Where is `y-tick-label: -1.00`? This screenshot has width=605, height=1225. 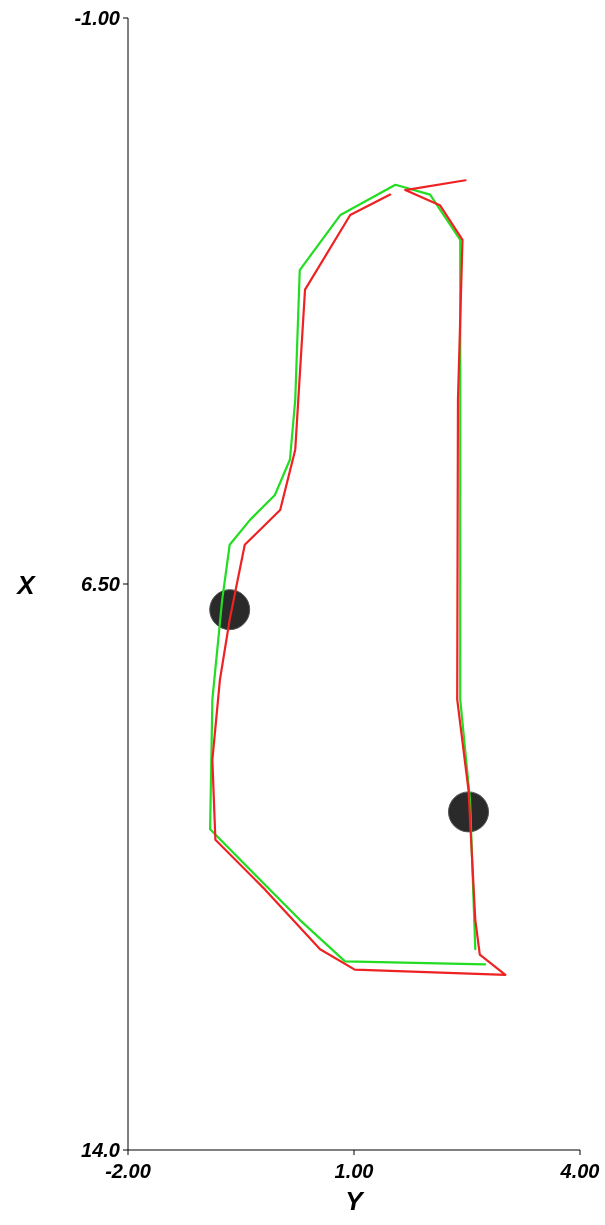
y-tick-label: -1.00 is located at coordinates (97, 18).